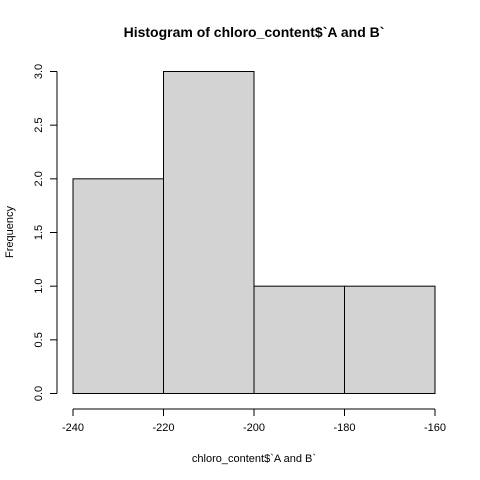 This screenshot has height=480, width=480. I want to click on x-tick-label: -240, so click(73, 428).